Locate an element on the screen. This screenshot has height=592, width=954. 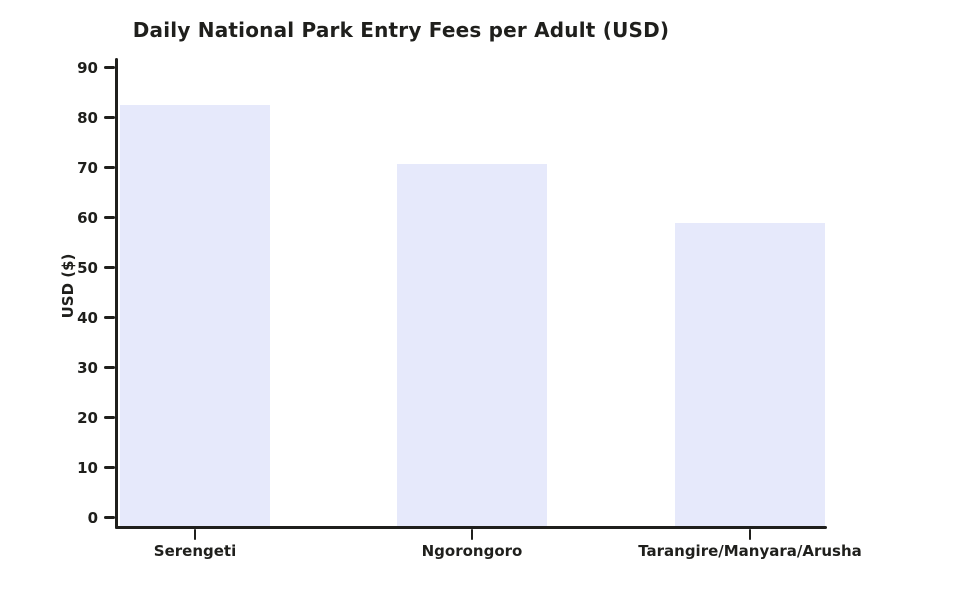
x-axis-line is located at coordinates (471, 527).